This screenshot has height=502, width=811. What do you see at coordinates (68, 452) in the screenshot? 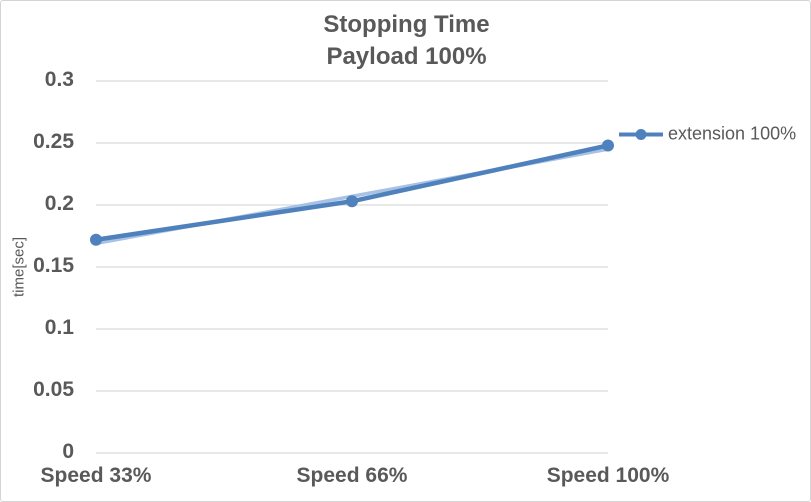
I see `y-tick-label: 0` at bounding box center [68, 452].